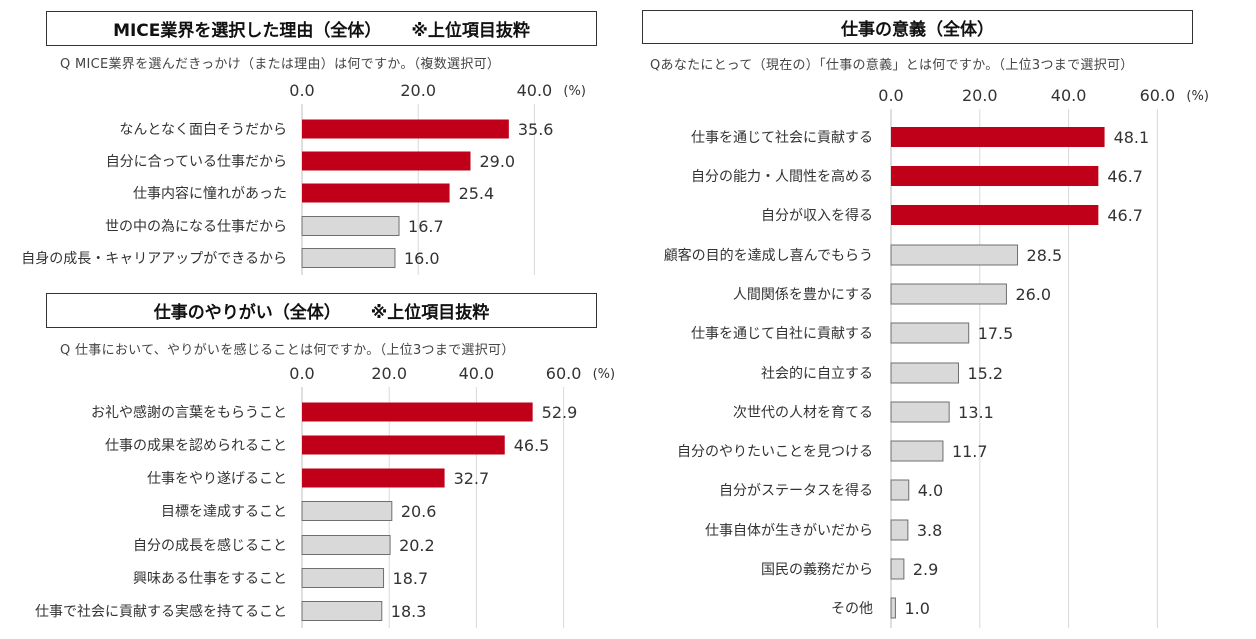 Image resolution: width=1256 pixels, height=639 pixels. What do you see at coordinates (535, 90) in the screenshot?
I see `mice-tick-label: 40.0` at bounding box center [535, 90].